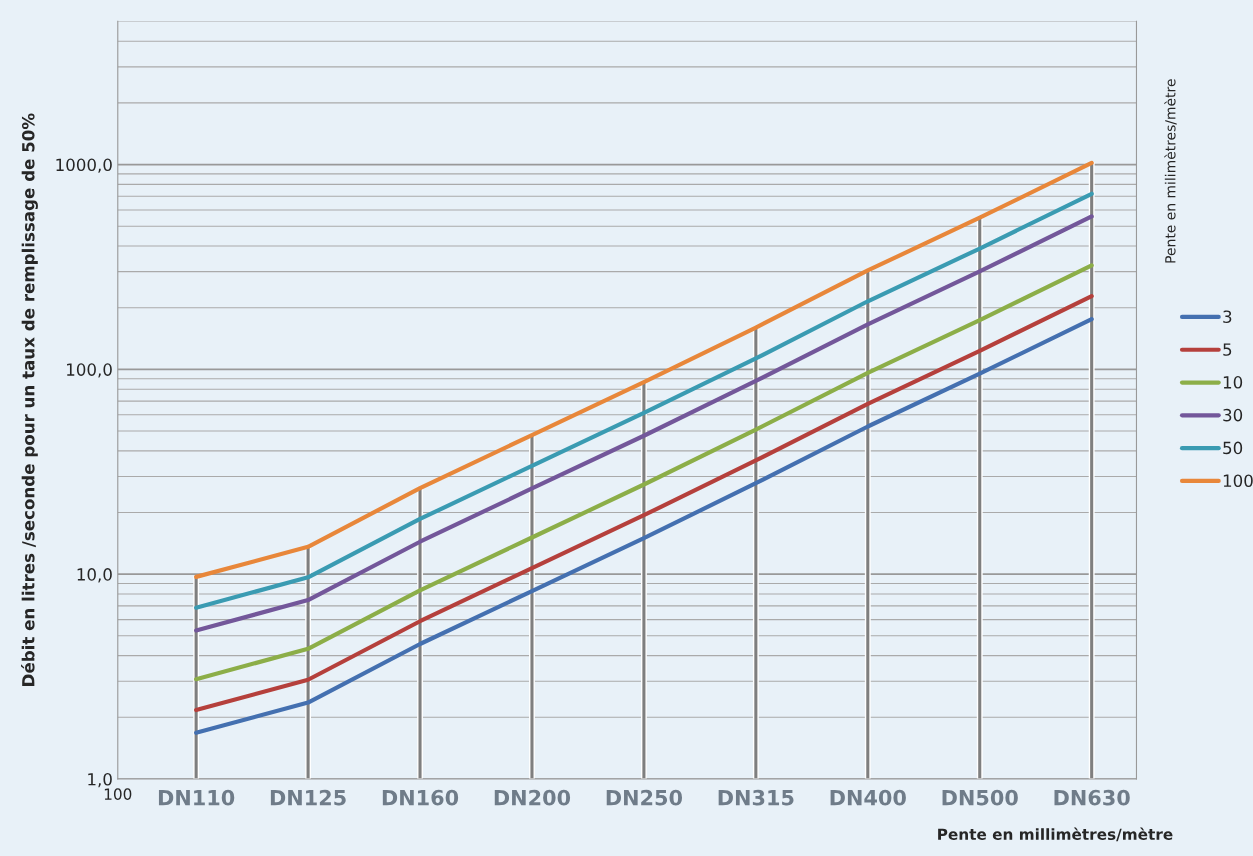 The width and height of the screenshot is (1253, 856). What do you see at coordinates (29, 399) in the screenshot?
I see `y-axis-title: Débit en litres /seconde pour un taux de remplissage de 50%` at bounding box center [29, 399].